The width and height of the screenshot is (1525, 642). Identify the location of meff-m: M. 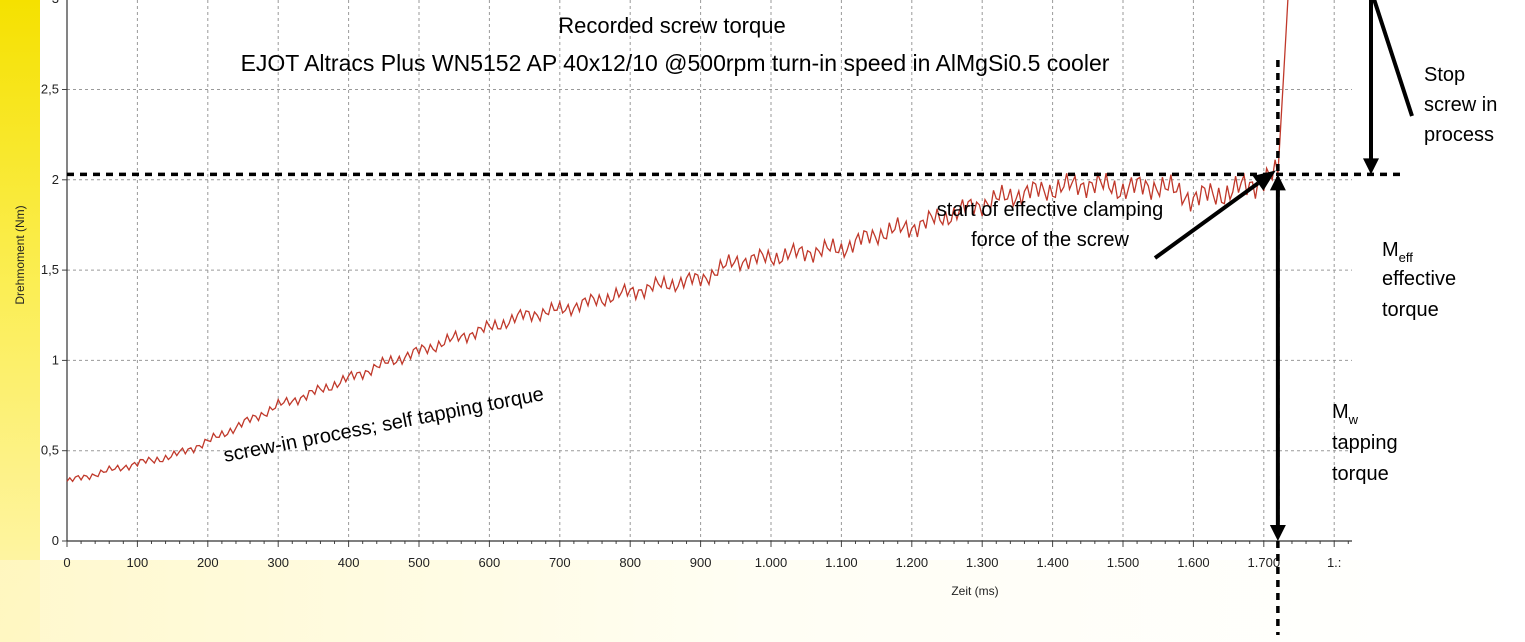
(1390, 250).